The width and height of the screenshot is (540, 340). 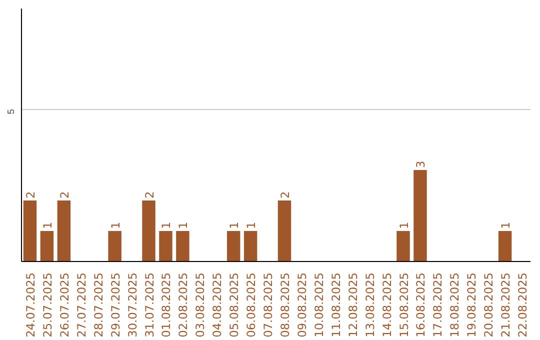 I want to click on x-tick-label: 29.07.2025, so click(x=115, y=305).